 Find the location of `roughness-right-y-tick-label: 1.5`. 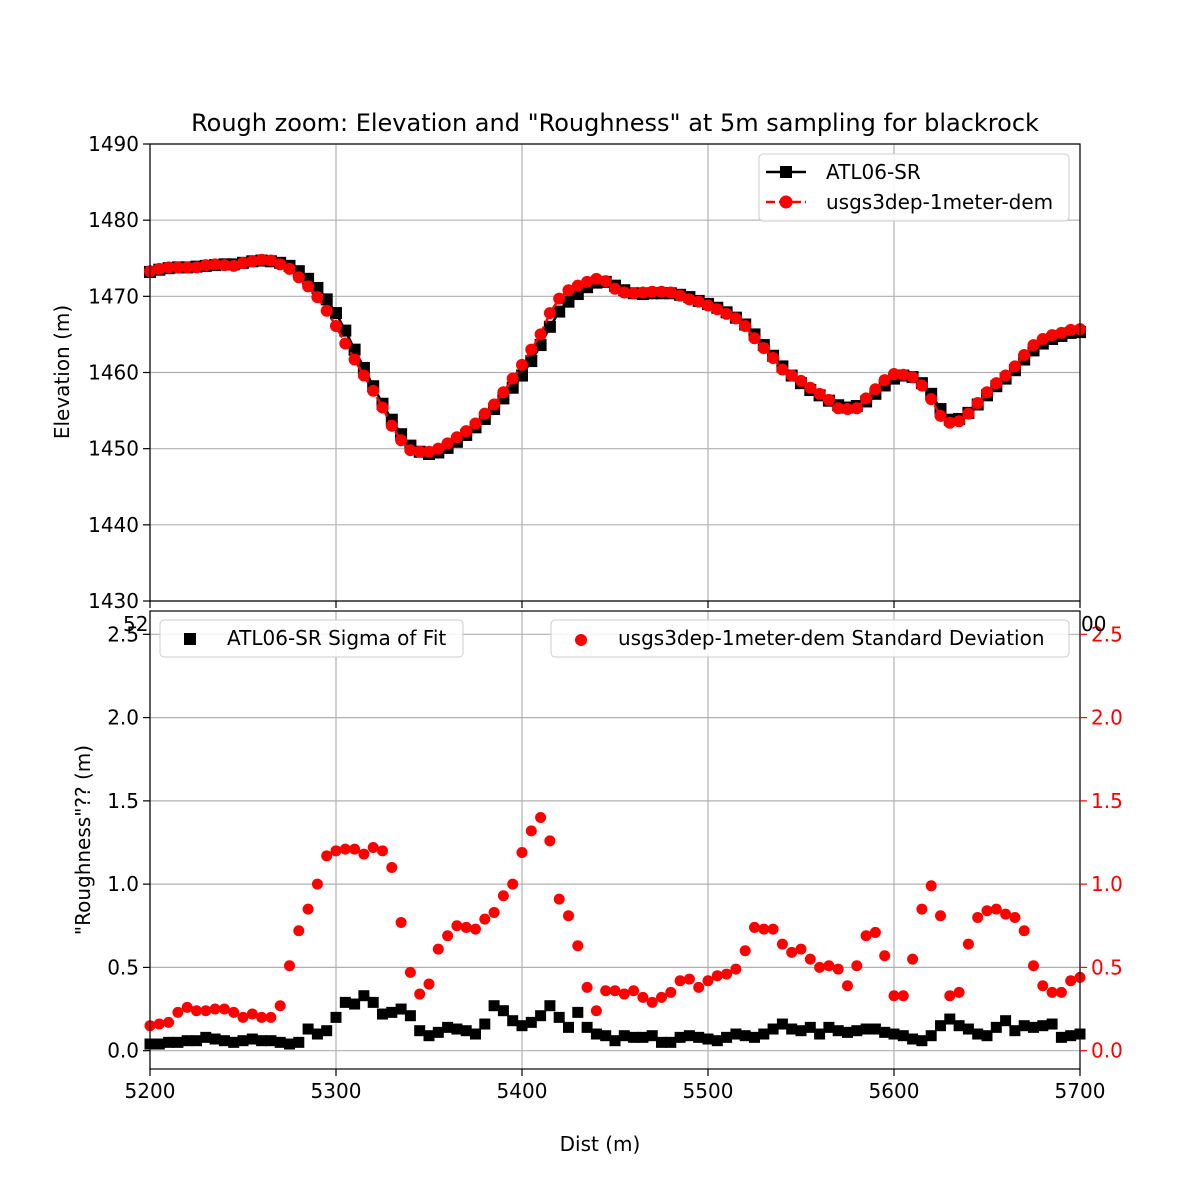

roughness-right-y-tick-label: 1.5 is located at coordinates (1107, 801).